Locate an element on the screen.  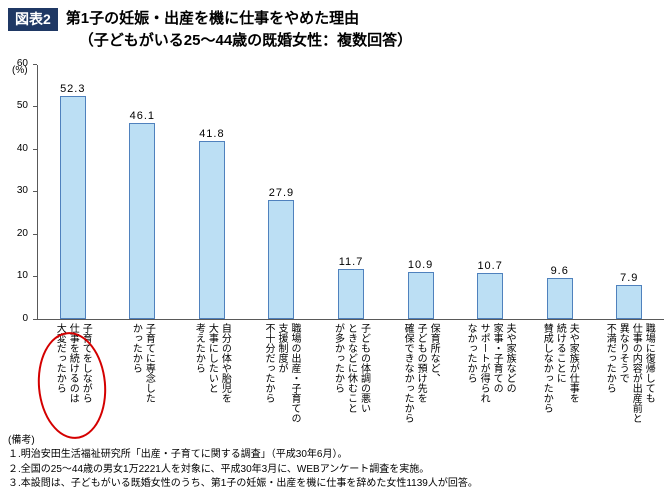
bar-group: 11.7 is located at coordinates (351, 192).